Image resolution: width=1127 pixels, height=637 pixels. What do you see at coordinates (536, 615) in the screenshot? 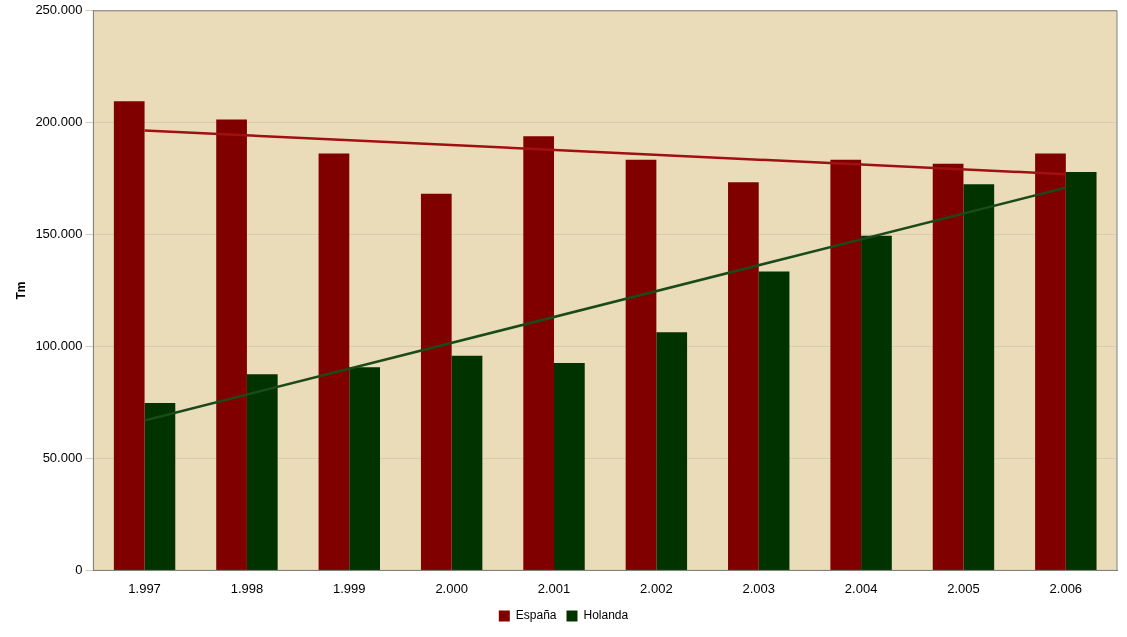
I see `legend-label: España` at bounding box center [536, 615].